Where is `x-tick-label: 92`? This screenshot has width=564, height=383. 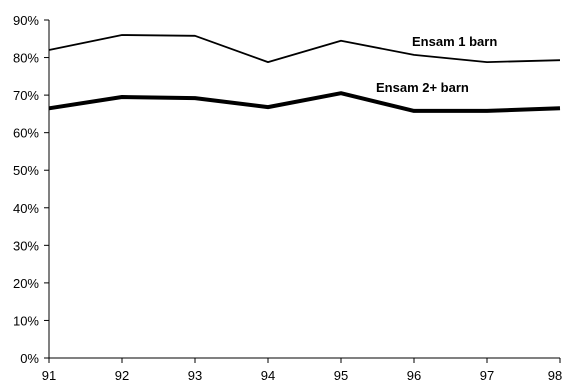
x-tick-label: 92 is located at coordinates (122, 375).